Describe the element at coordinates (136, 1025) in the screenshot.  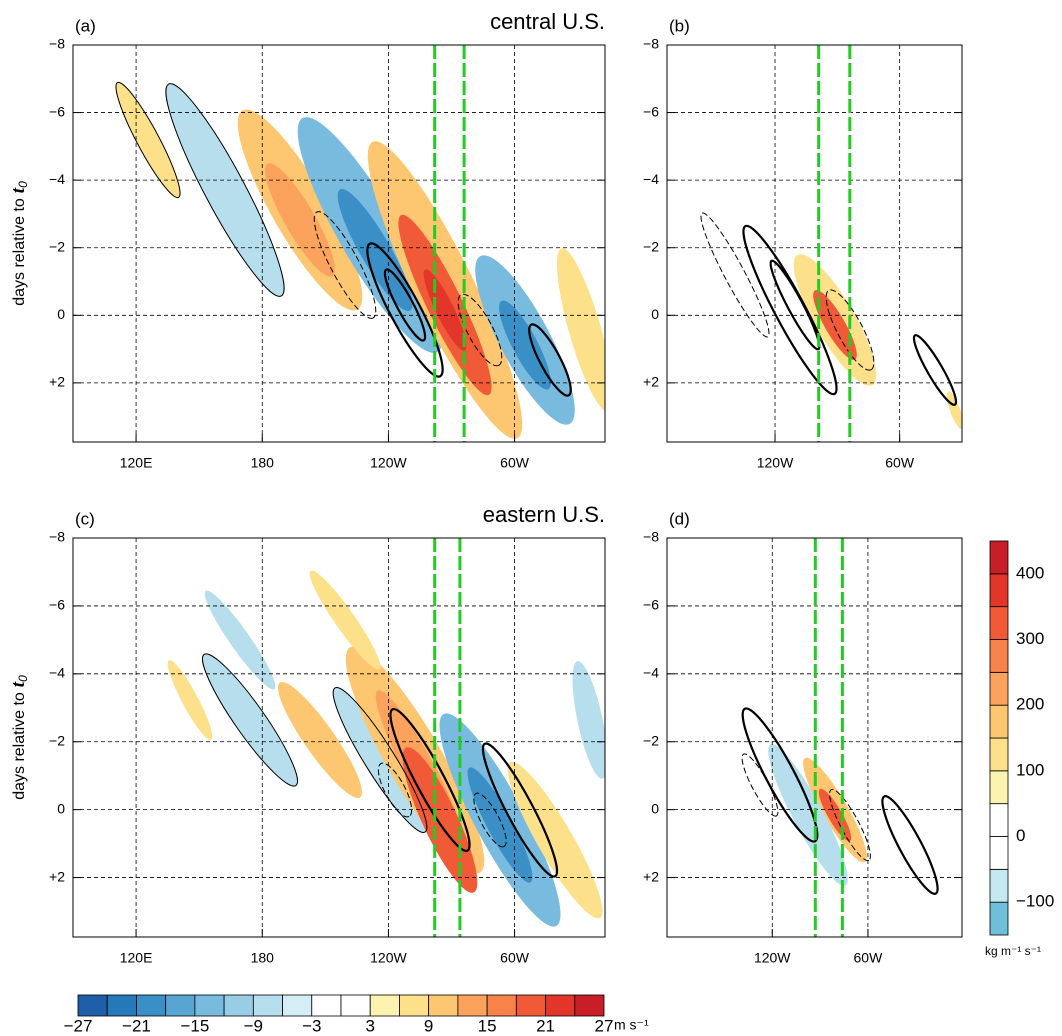
I see `colorbar-label: −21` at that location.